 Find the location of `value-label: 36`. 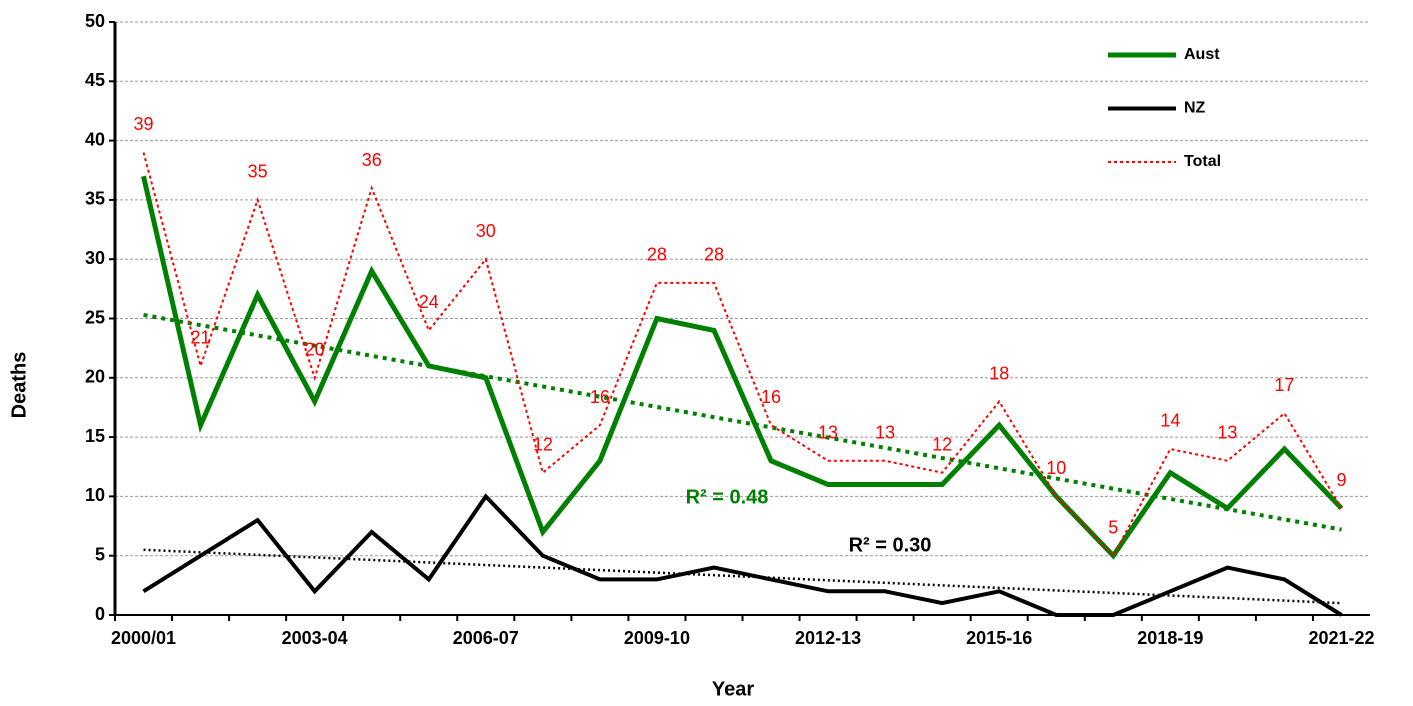

value-label: 36 is located at coordinates (372, 160).